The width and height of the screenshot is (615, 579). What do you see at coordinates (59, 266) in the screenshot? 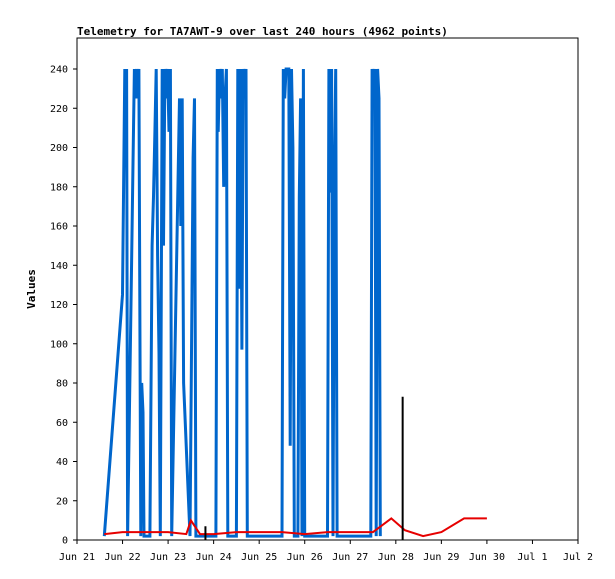
I see `y-tick-label: 140` at bounding box center [59, 266].